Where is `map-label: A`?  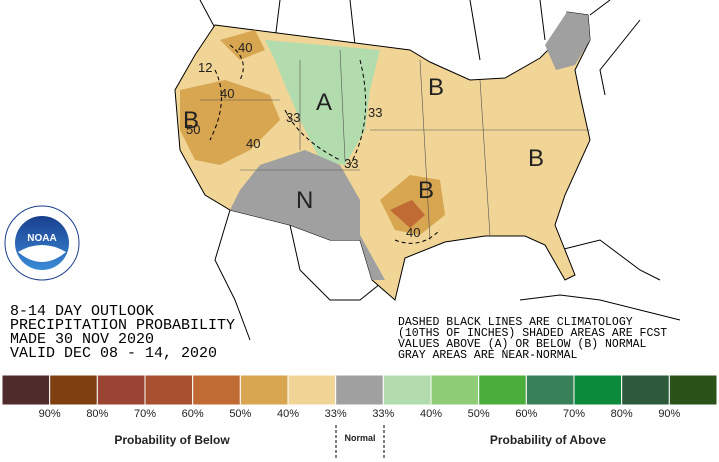
map-label: A is located at coordinates (324, 102).